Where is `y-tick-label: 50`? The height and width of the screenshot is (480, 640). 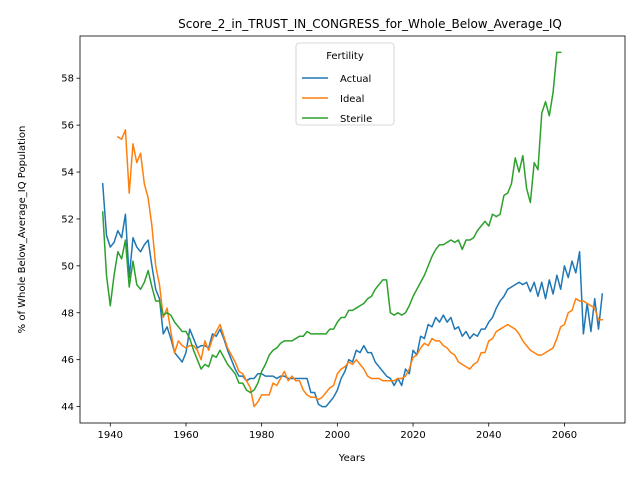
y-tick-label: 50 is located at coordinates (67, 266).